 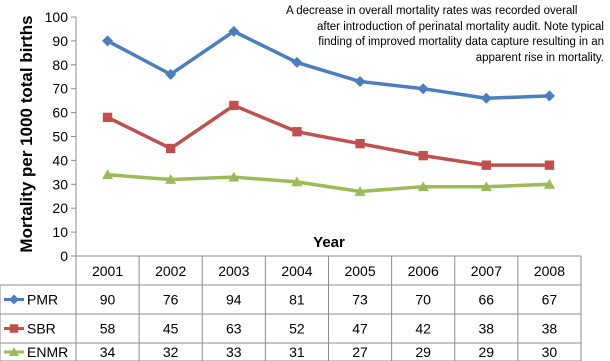 What do you see at coordinates (171, 329) in the screenshot?
I see `table-cell-value: 45` at bounding box center [171, 329].